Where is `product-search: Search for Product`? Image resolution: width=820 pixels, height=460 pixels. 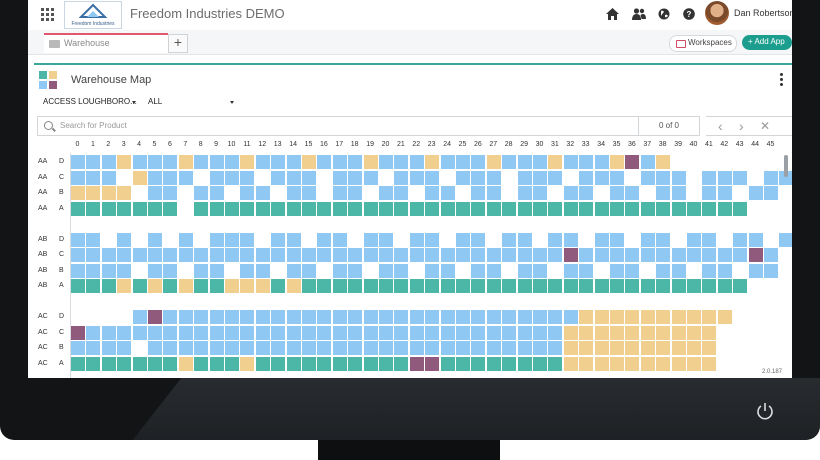 product-search: Search for Product is located at coordinates (338, 126).